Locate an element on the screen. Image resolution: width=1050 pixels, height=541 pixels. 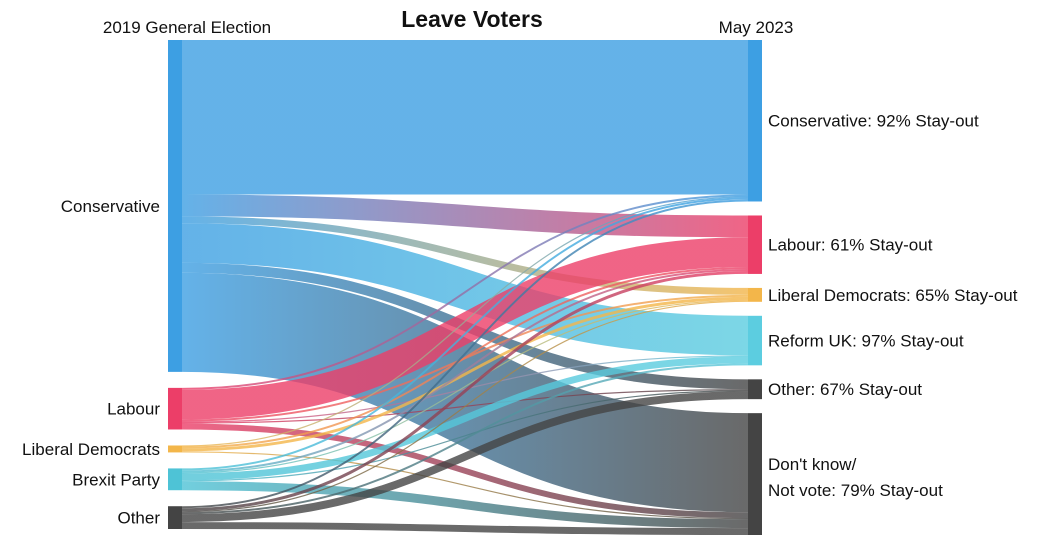
target-label-oth: Other: 67% Stay-out is located at coordinates (845, 389).